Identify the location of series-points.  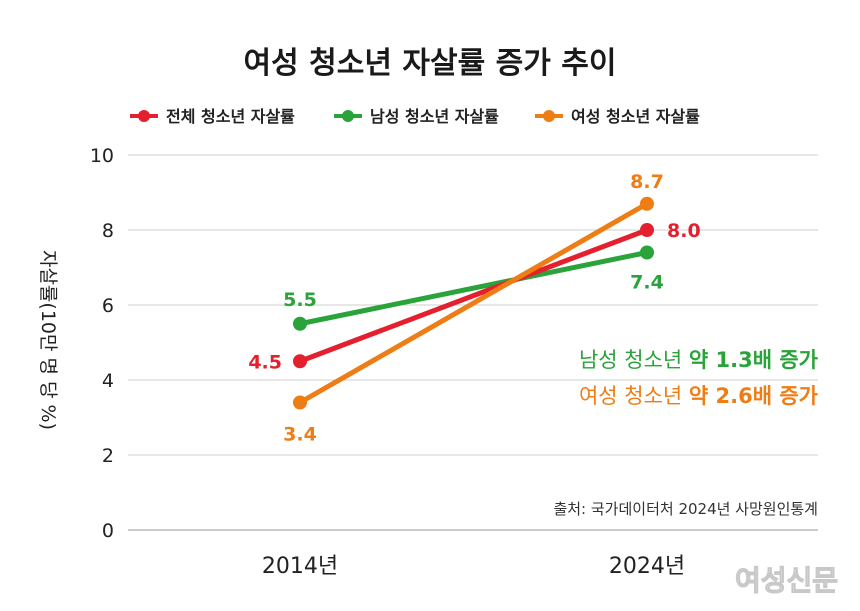
(473, 303).